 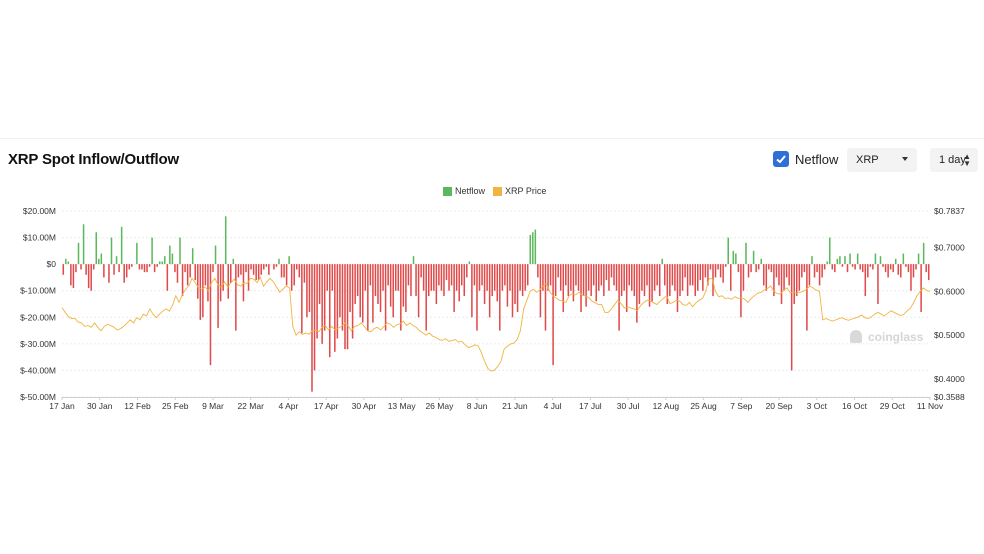 What do you see at coordinates (492, 161) in the screenshot?
I see `chart-controls: Netflow XRP 1 day ▲ ▼` at bounding box center [492, 161].